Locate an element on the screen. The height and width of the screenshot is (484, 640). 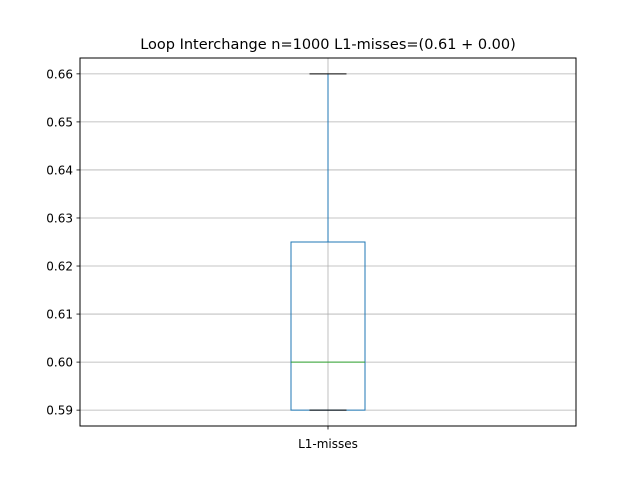
y-tick-label: 0.59 is located at coordinates (59, 411).